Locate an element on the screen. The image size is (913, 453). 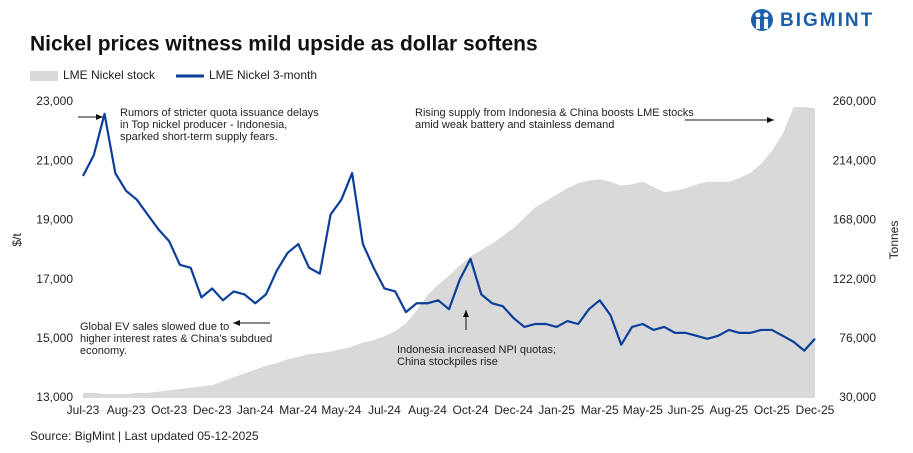
y-tick-label: 15,000 is located at coordinates (54, 338).